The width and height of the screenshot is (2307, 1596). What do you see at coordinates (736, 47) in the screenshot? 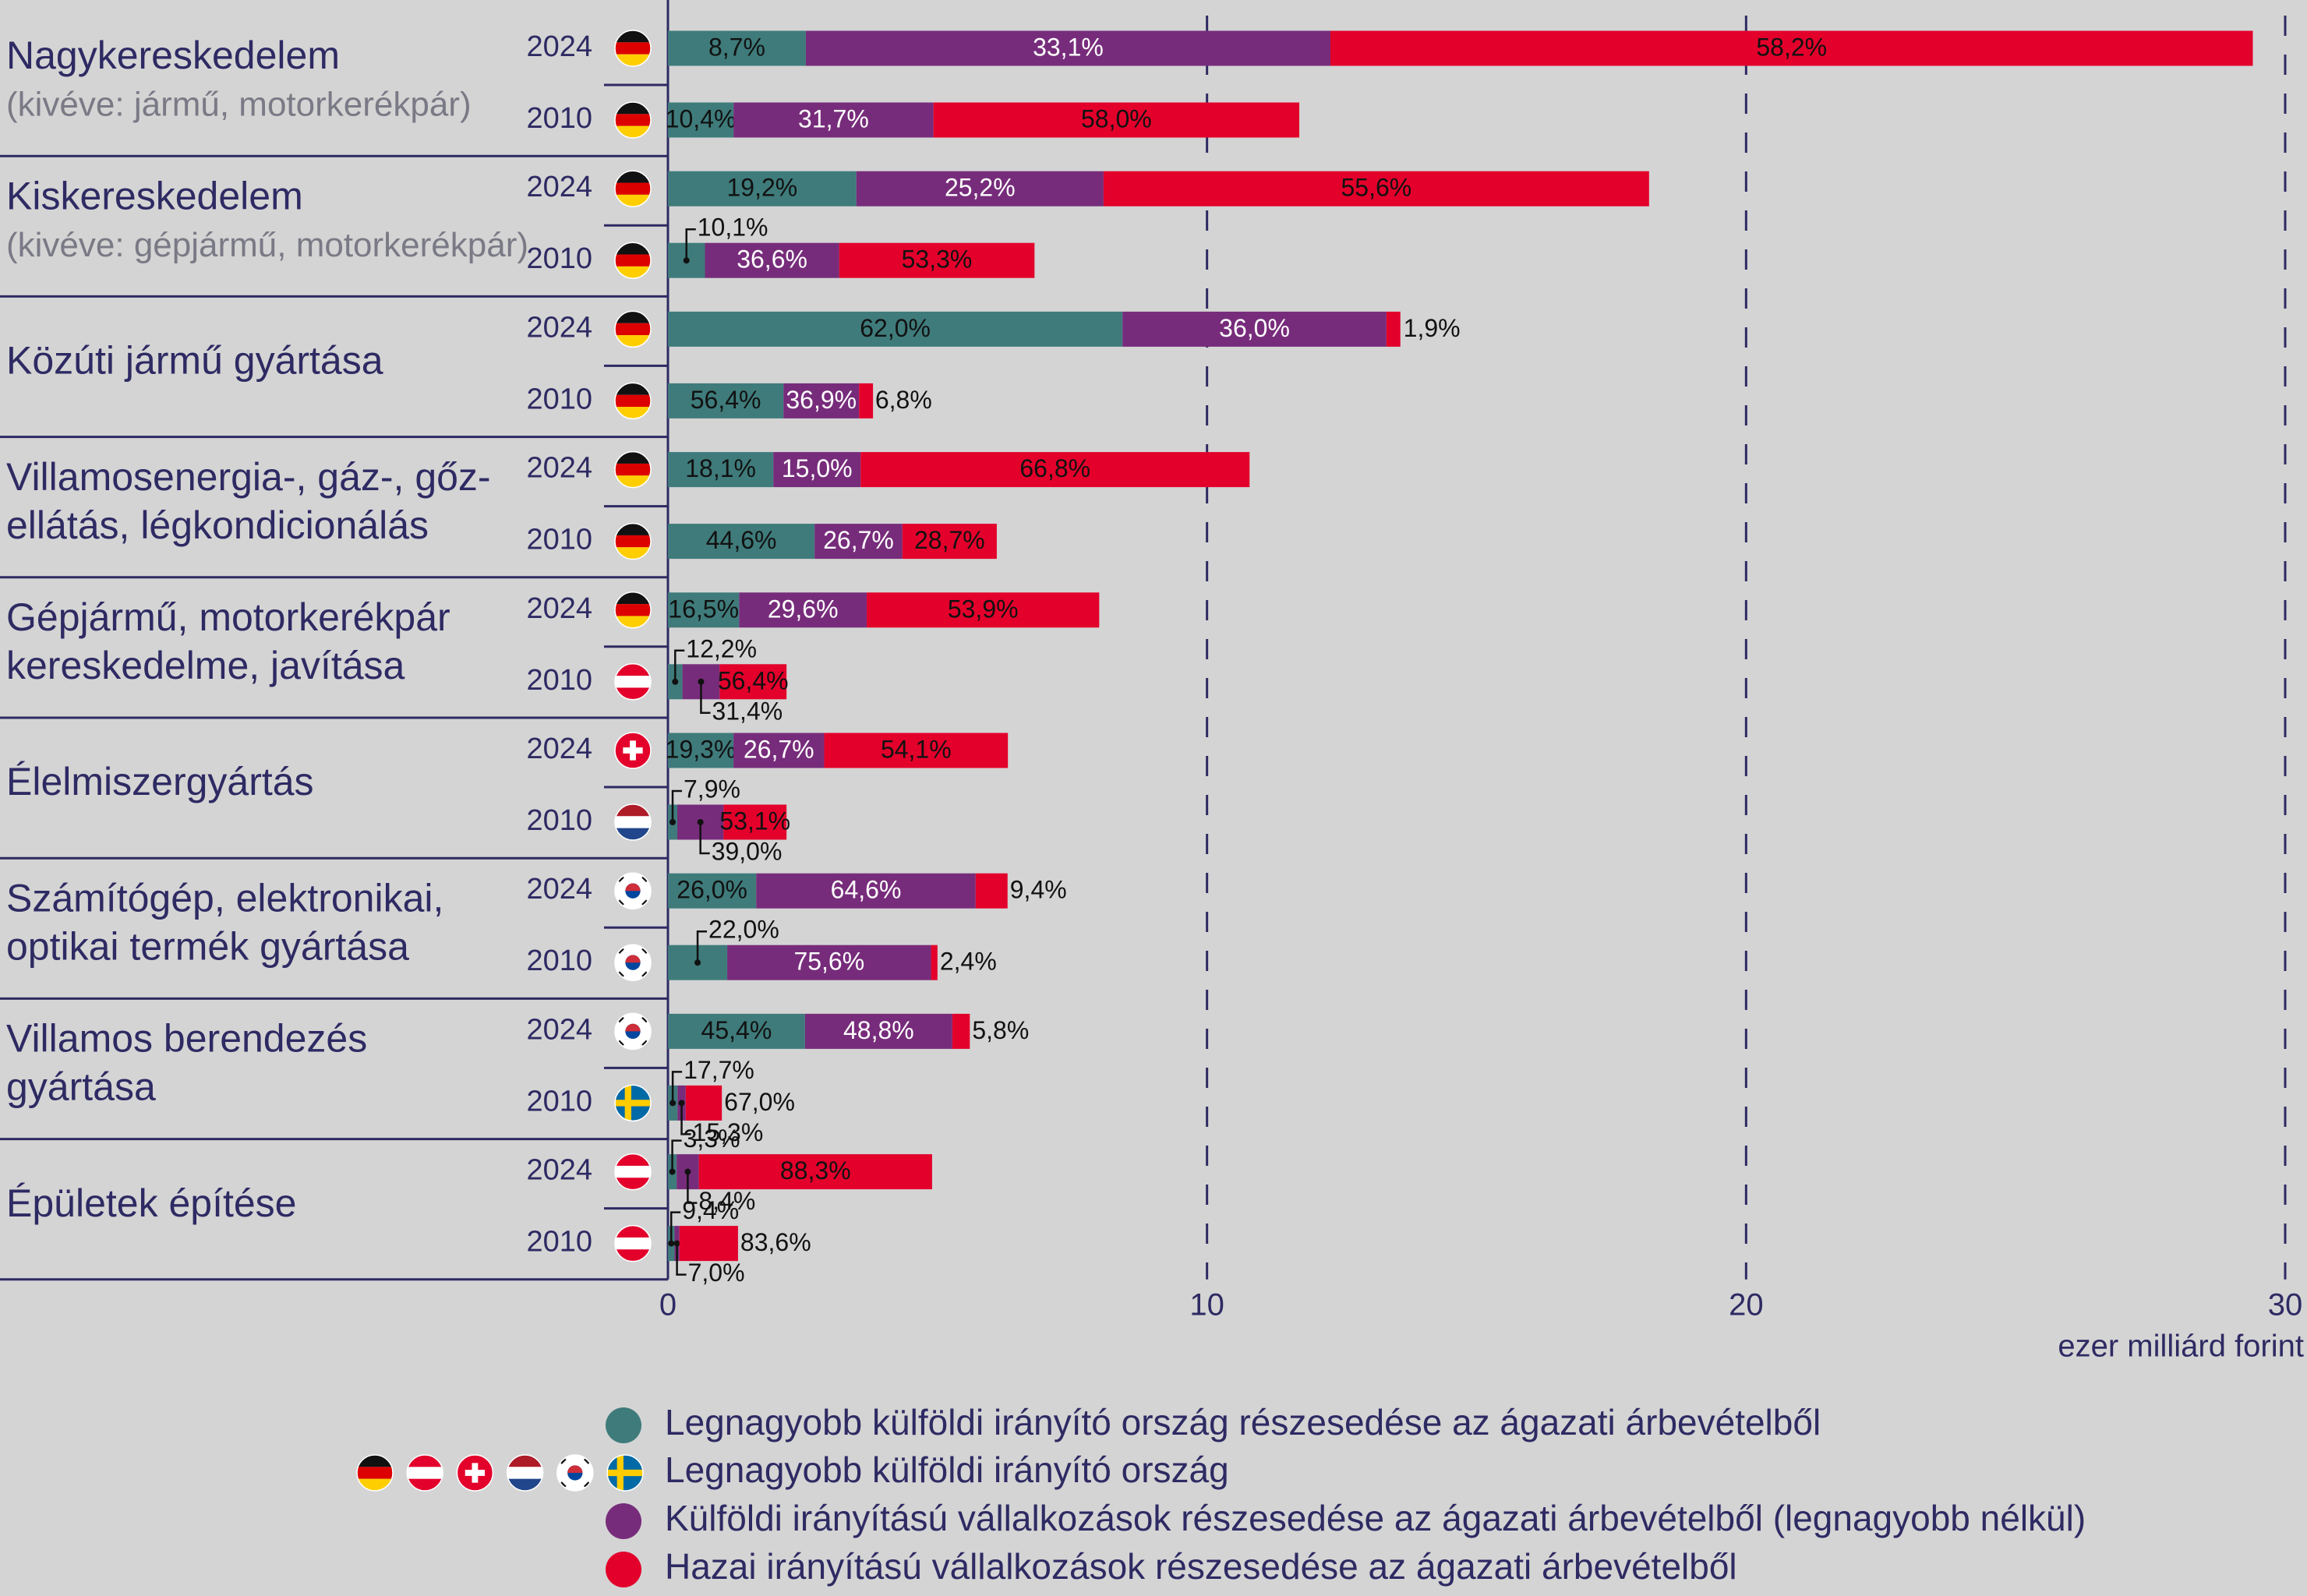
I see `segment-label: 8,7%` at bounding box center [736, 47].